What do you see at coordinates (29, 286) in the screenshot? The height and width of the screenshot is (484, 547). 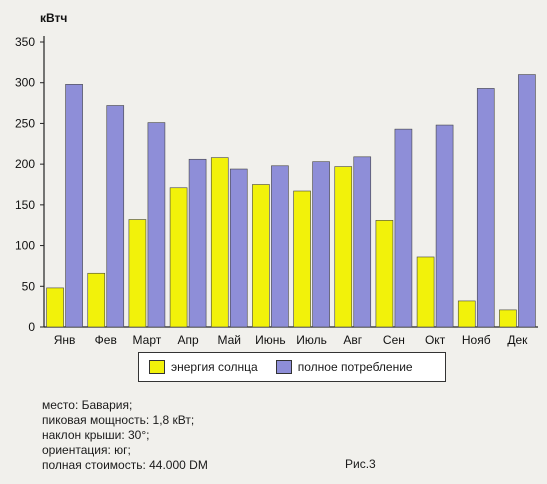 I see `y-tick-label: 50` at bounding box center [29, 286].